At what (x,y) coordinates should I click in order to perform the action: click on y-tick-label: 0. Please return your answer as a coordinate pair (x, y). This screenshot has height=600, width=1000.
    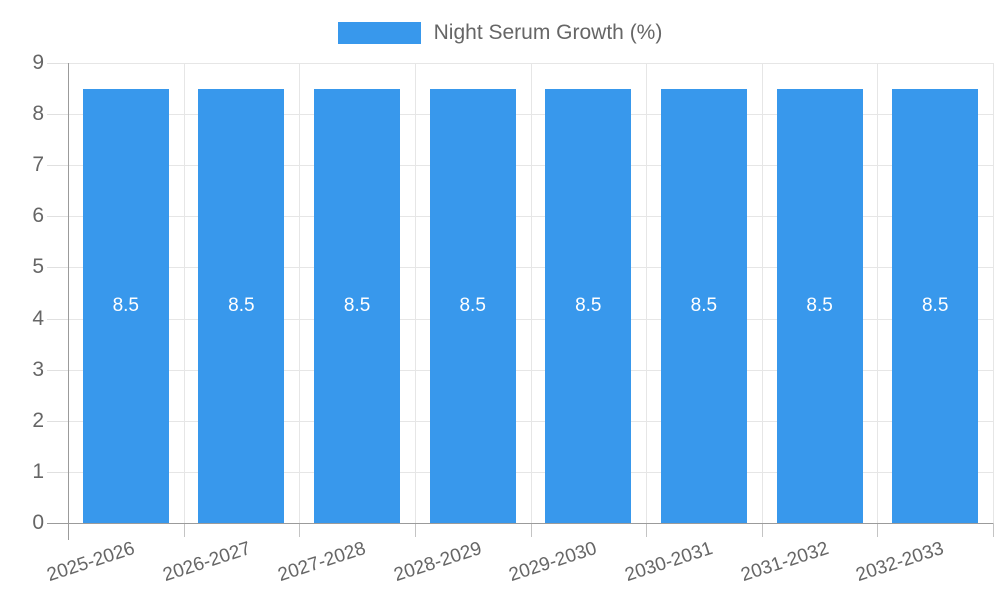
    Looking at the image, I should click on (38, 522).